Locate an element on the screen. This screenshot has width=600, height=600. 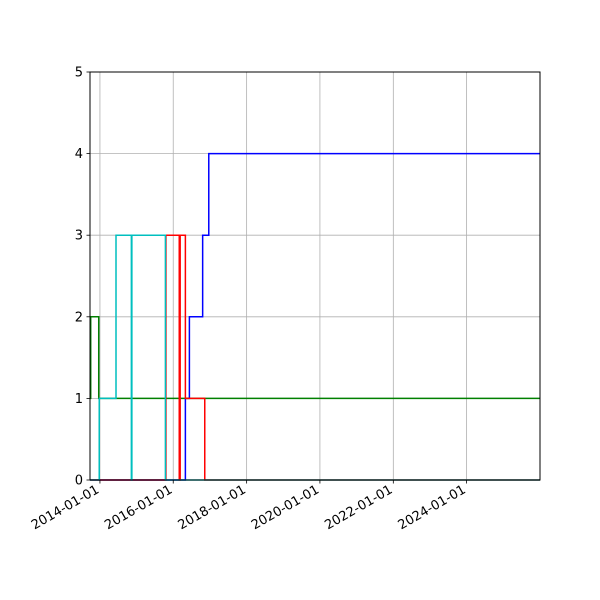
y-tick-label: 5 is located at coordinates (79, 73).